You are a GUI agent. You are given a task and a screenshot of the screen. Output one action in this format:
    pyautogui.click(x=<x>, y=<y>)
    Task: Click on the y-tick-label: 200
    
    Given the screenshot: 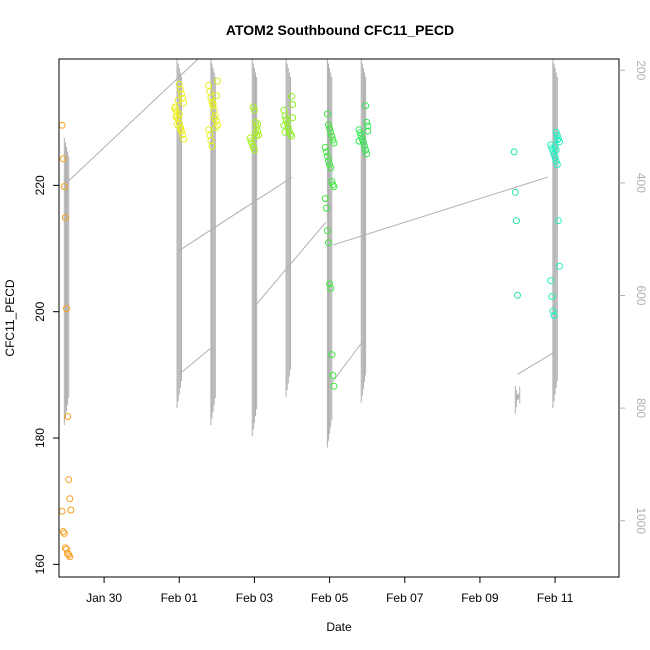 What is the action you would take?
    pyautogui.click(x=40, y=311)
    